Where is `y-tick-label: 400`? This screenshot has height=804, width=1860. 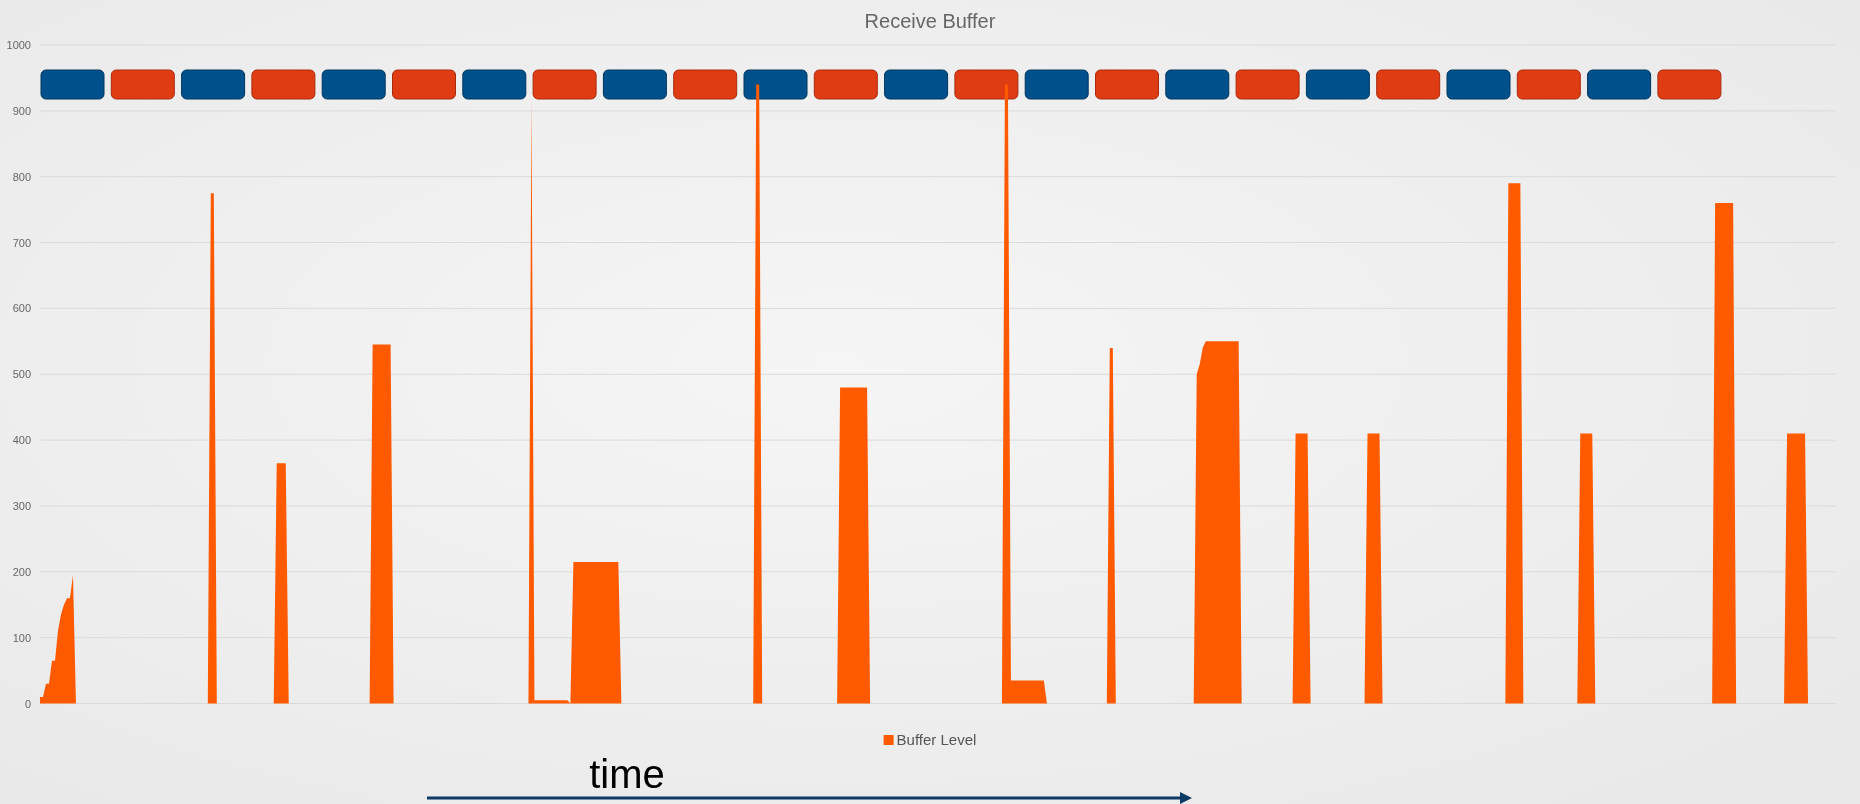 y-tick-label: 400 is located at coordinates (21, 440).